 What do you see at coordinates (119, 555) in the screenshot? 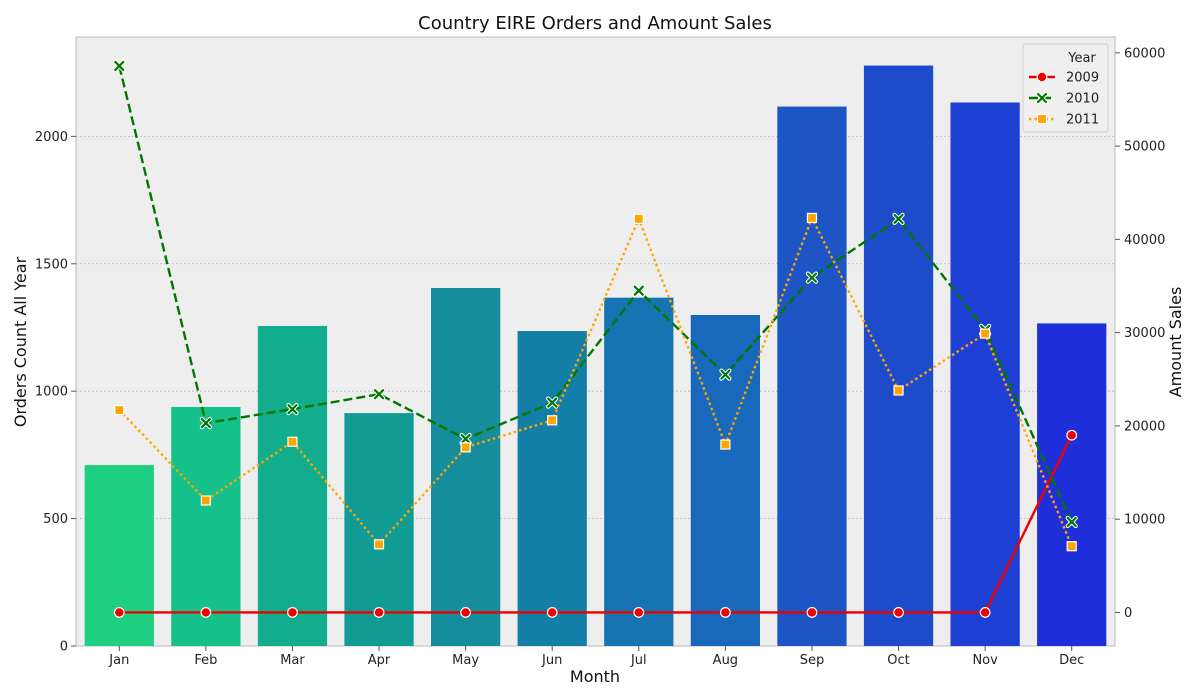
I see `bar-jan` at bounding box center [119, 555].